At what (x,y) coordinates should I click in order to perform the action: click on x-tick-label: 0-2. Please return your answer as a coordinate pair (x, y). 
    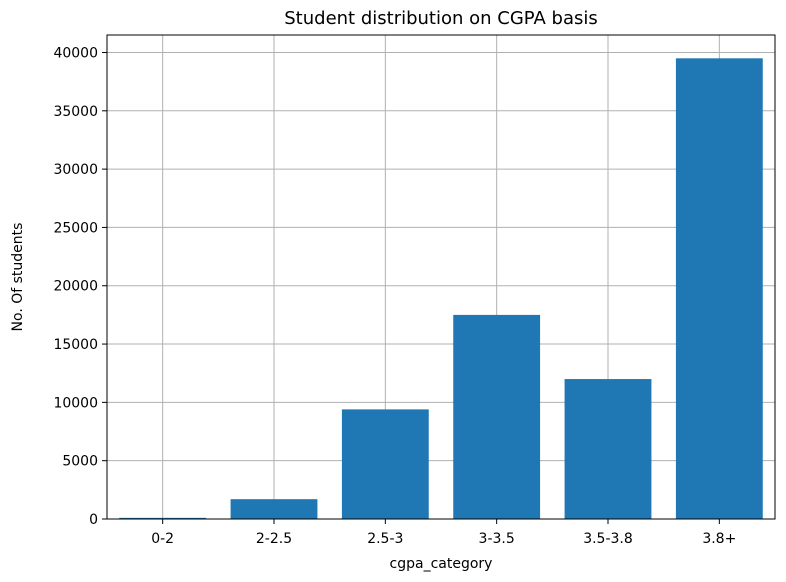
    Looking at the image, I should click on (162, 539).